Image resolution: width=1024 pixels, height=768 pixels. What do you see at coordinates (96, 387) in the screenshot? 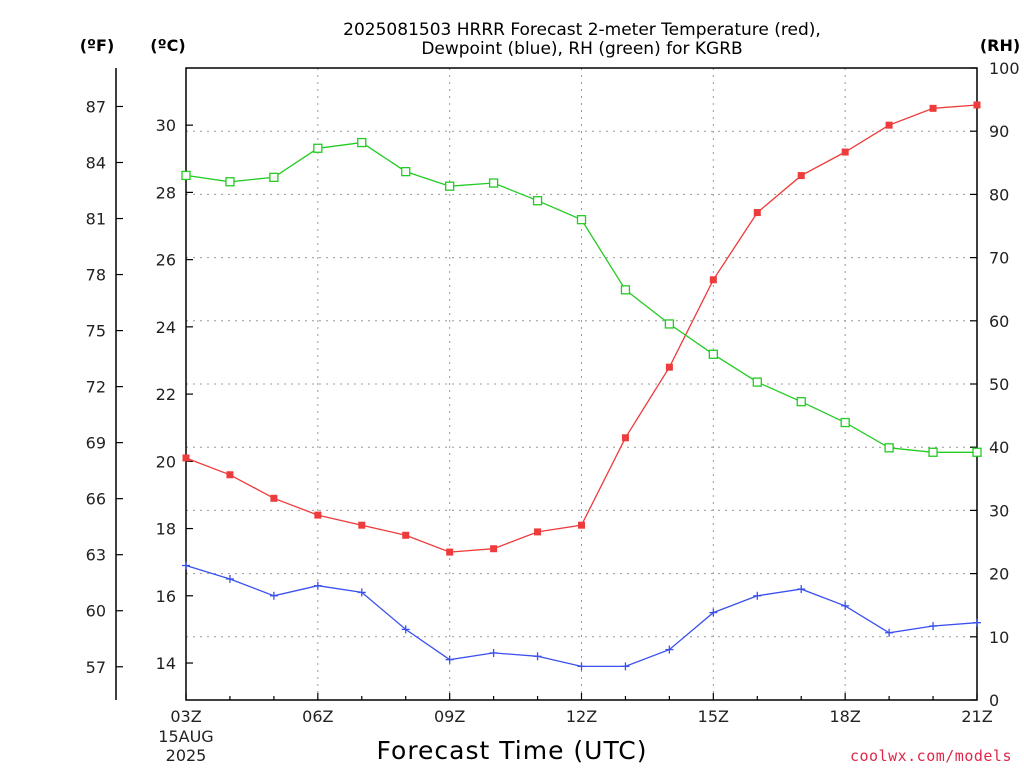
I see `fahrenheit-tick-label: 72` at bounding box center [96, 387].